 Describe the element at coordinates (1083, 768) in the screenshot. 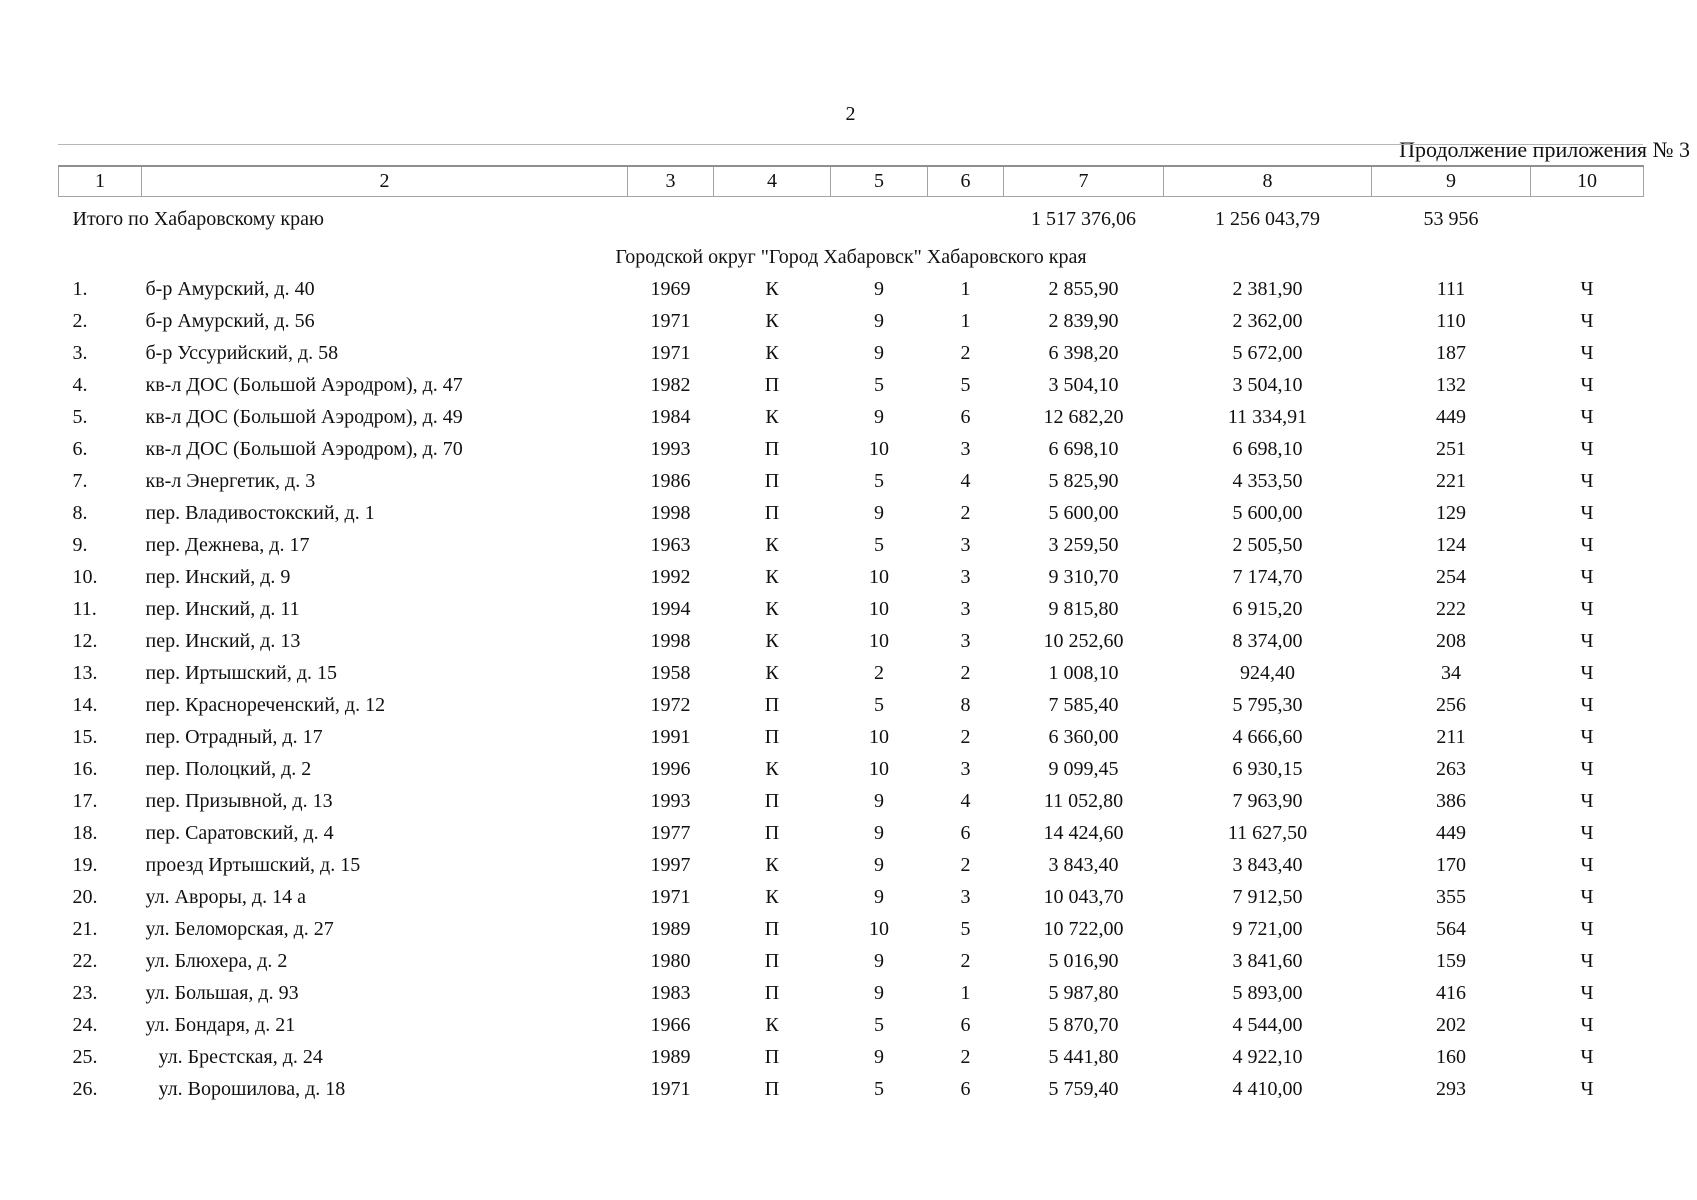

I see `col7-cell: 9 099,45` at that location.